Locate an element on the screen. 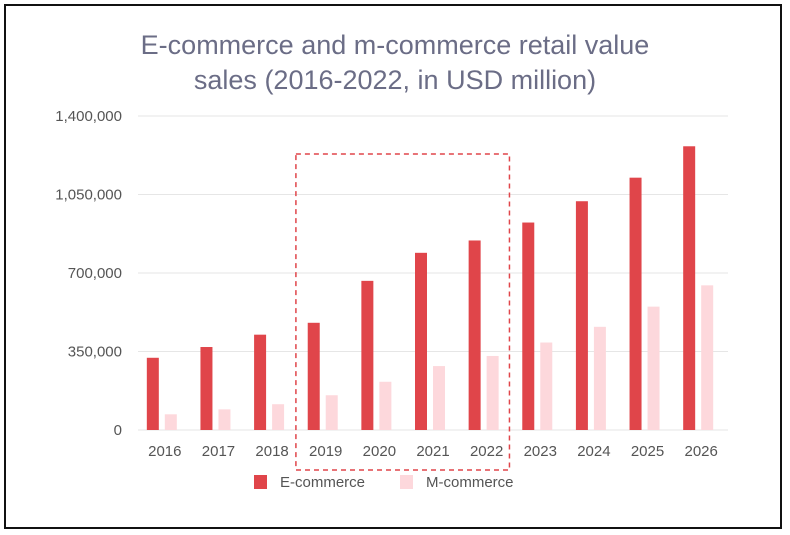 The height and width of the screenshot is (535, 790). bar-e-commerce-2020 is located at coordinates (367, 355).